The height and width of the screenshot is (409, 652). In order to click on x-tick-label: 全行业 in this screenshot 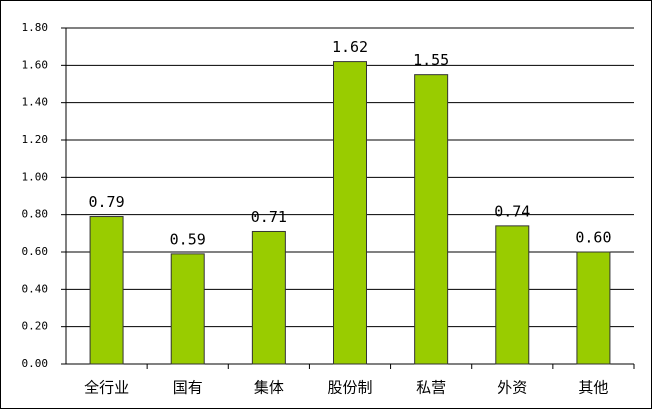, I will do `click(106, 388)`.